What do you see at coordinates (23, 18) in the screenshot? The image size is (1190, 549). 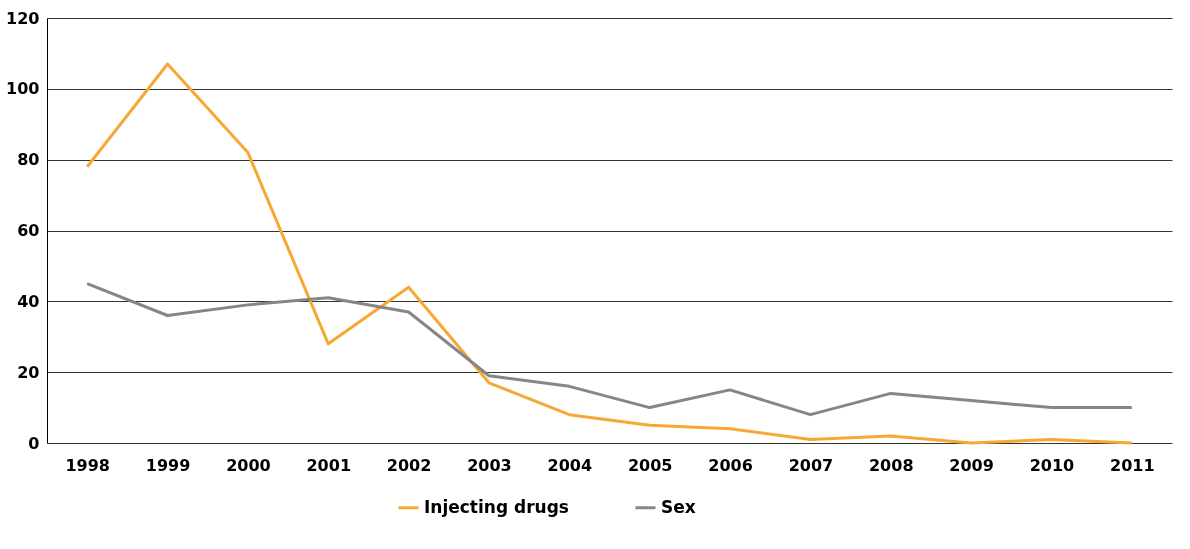 I see `y-tick-label: 120` at bounding box center [23, 18].